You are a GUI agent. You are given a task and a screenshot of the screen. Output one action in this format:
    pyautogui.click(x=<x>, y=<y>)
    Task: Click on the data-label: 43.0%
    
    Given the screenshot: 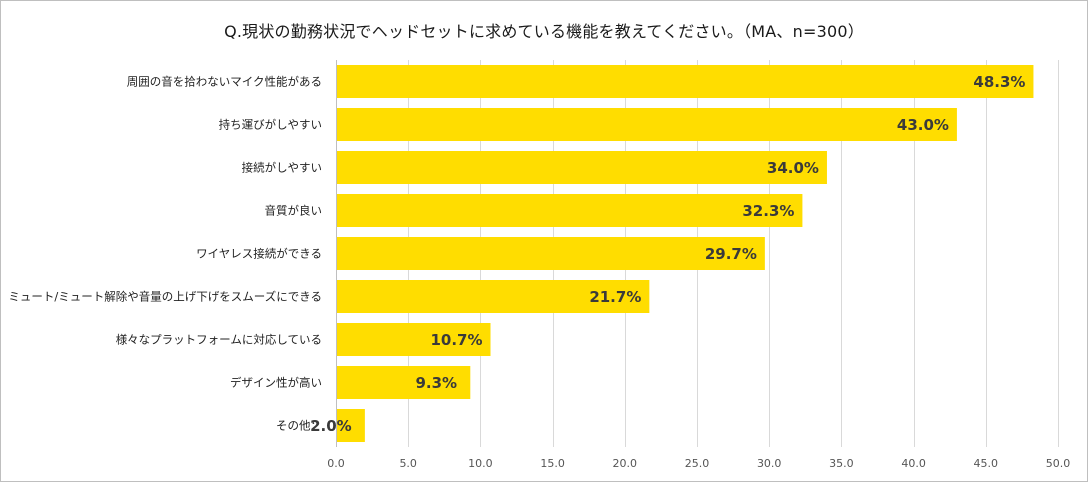 What is the action you would take?
    pyautogui.click(x=923, y=125)
    